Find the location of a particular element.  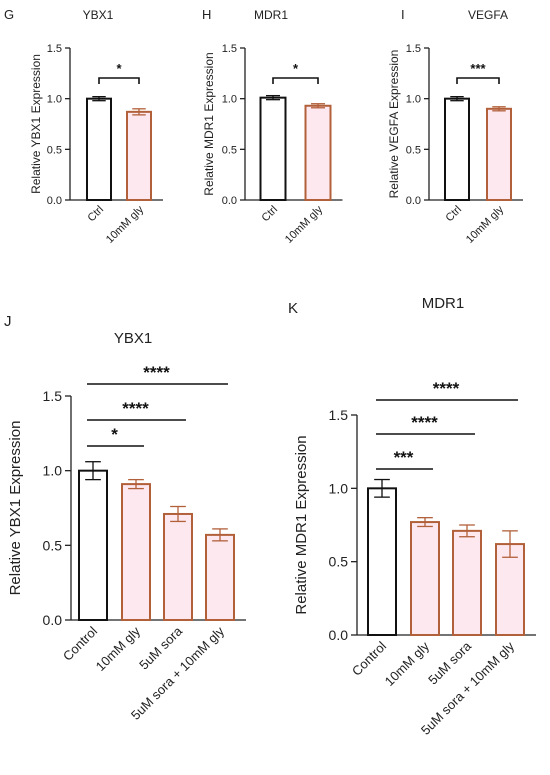

panel-letter: K is located at coordinates (293, 308).